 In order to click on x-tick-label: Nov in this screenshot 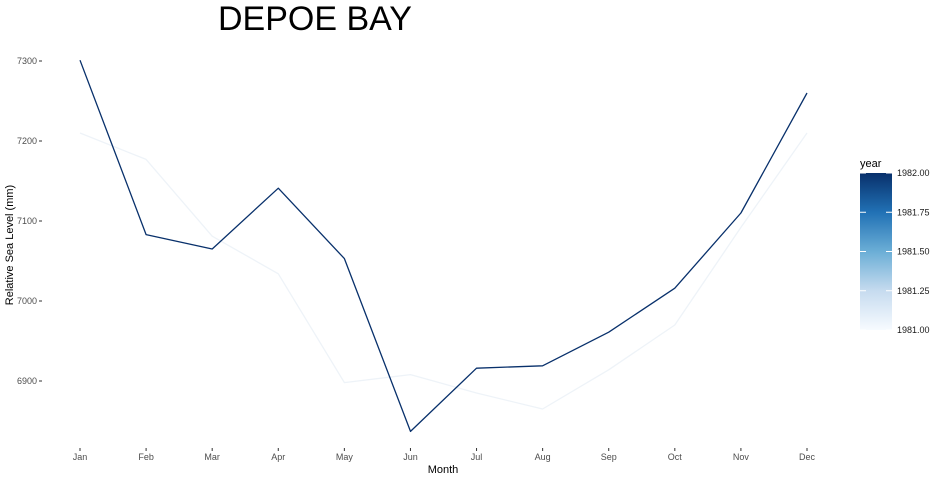, I will do `click(741, 457)`.